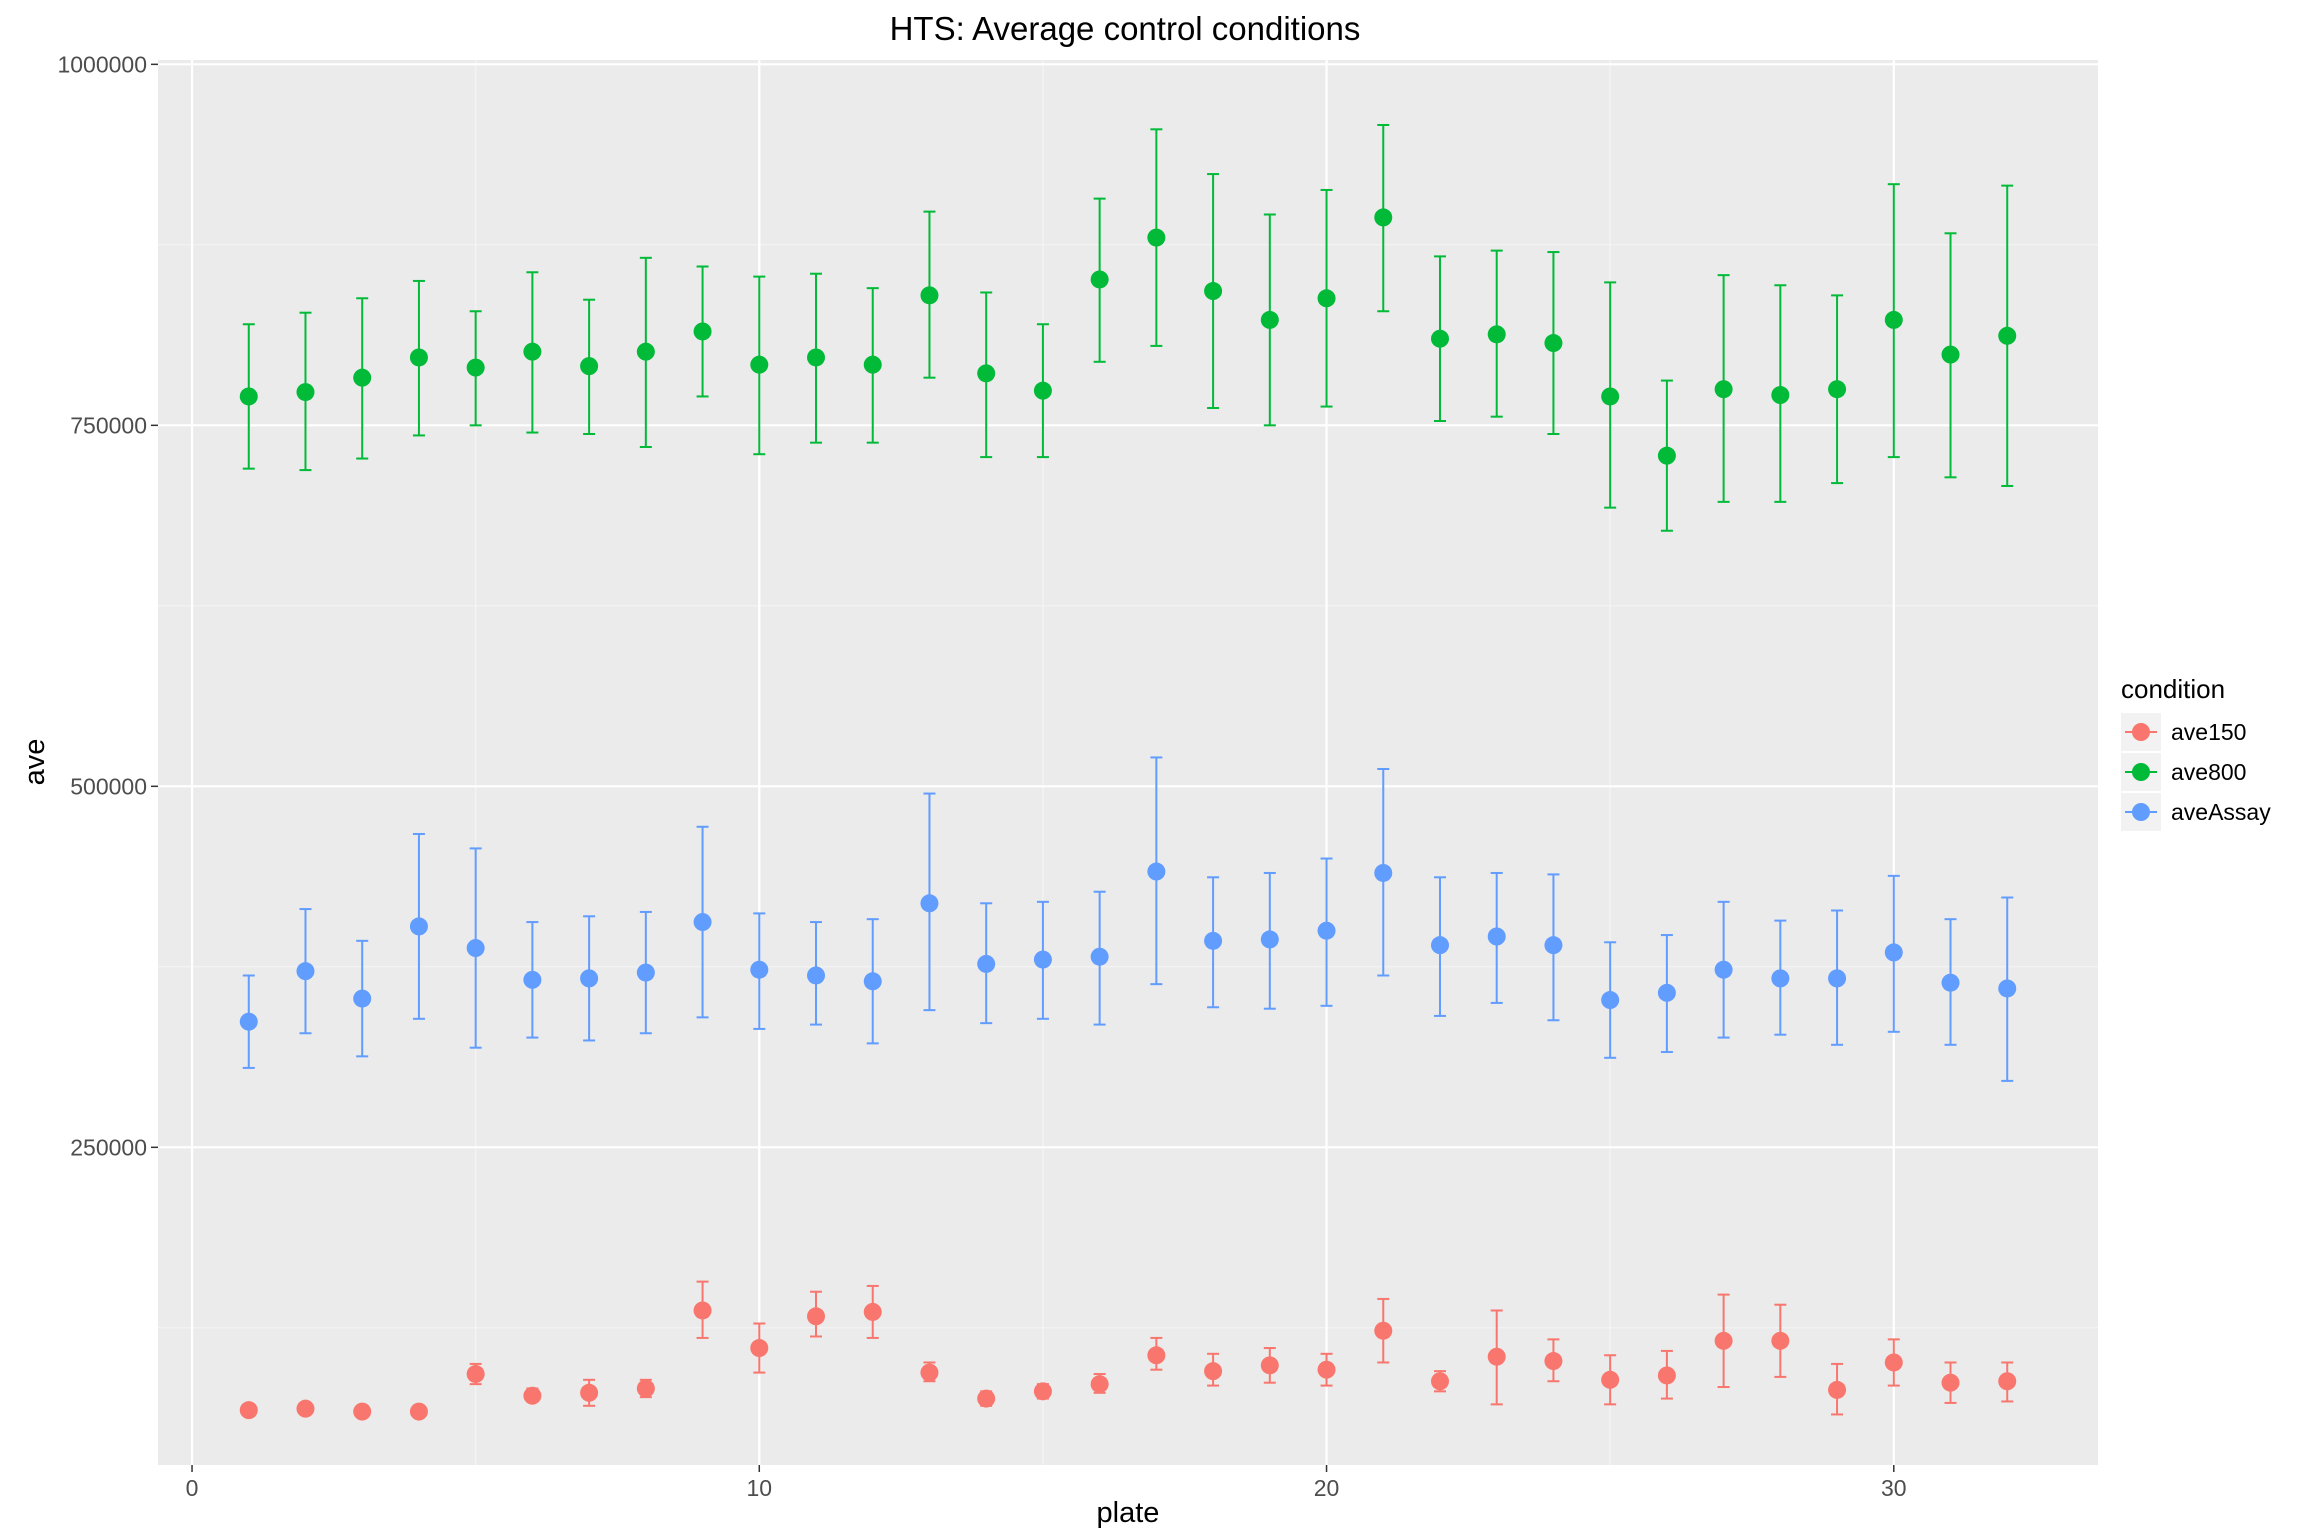 Image resolution: width=2304 pixels, height=1536 pixels. Describe the element at coordinates (192, 1488) in the screenshot. I see `x-tick-label: 0` at that location.